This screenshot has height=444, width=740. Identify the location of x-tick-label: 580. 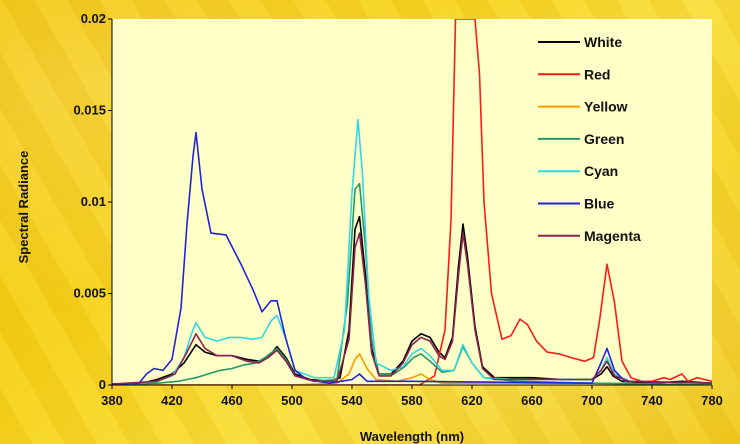
(412, 400).